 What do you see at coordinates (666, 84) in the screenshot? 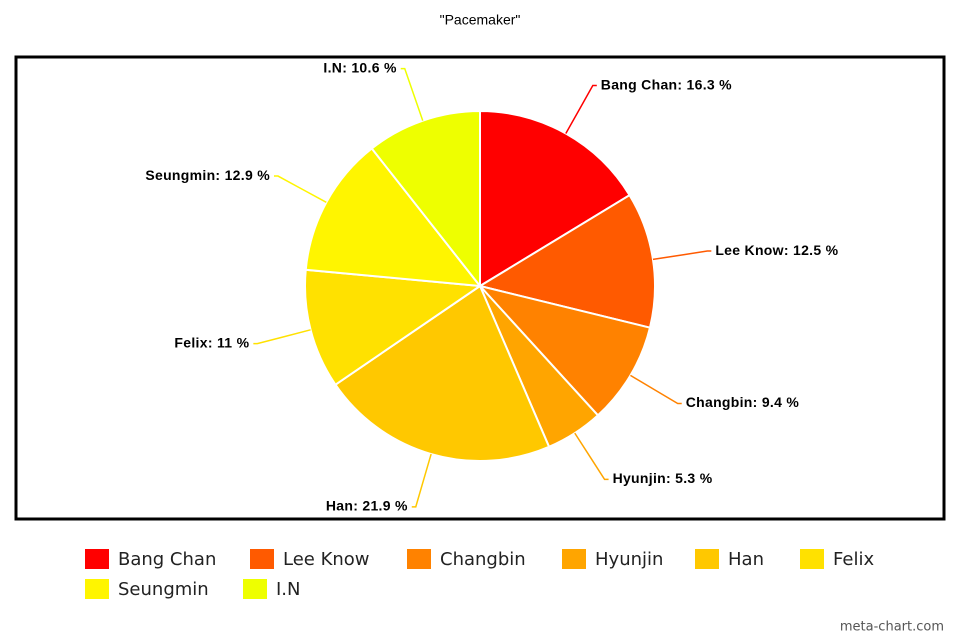
I see `data-label: Bang Chan: 16.3 %` at bounding box center [666, 84].